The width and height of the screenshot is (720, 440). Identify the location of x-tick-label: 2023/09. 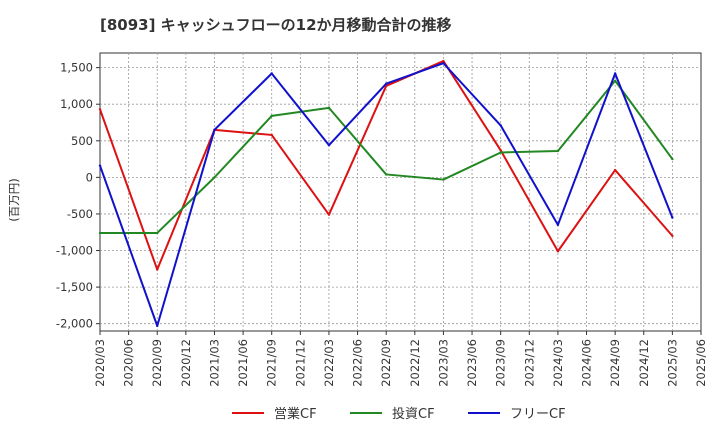
(501, 363).